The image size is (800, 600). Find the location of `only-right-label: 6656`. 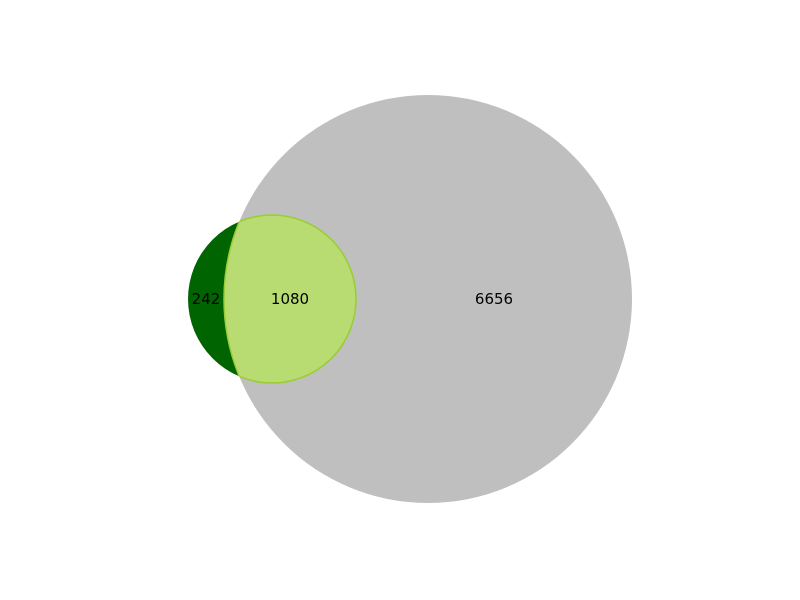

only-right-label: 6656 is located at coordinates (494, 299).